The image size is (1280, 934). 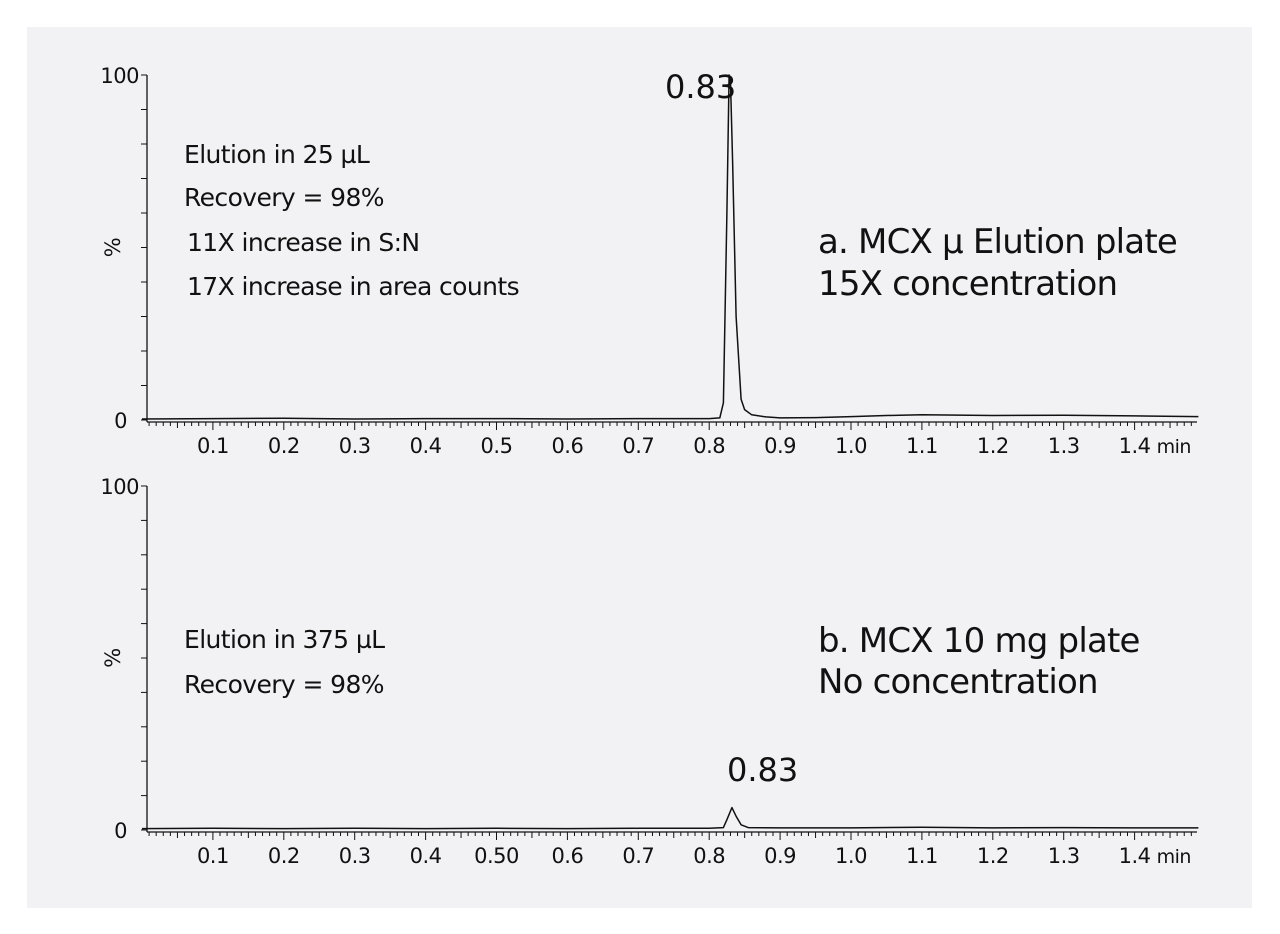 I want to click on annotation-text: Elution in 25 µL, so click(x=277, y=154).